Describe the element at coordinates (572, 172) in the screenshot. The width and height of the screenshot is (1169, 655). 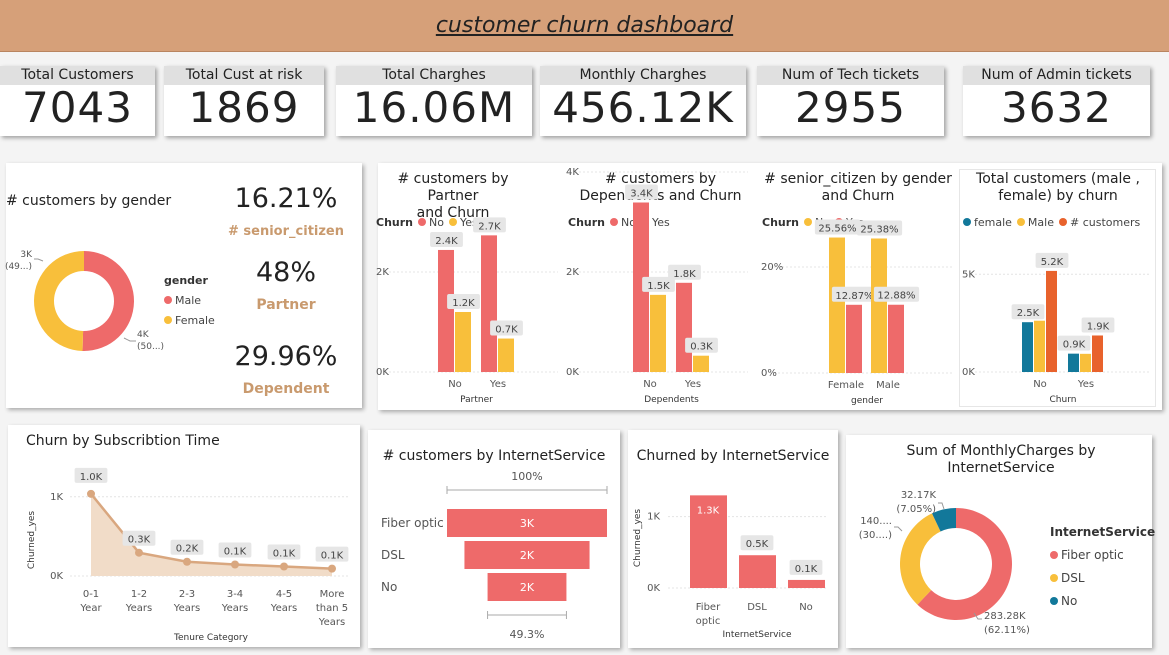
I see `y-tick-label: 4K` at that location.